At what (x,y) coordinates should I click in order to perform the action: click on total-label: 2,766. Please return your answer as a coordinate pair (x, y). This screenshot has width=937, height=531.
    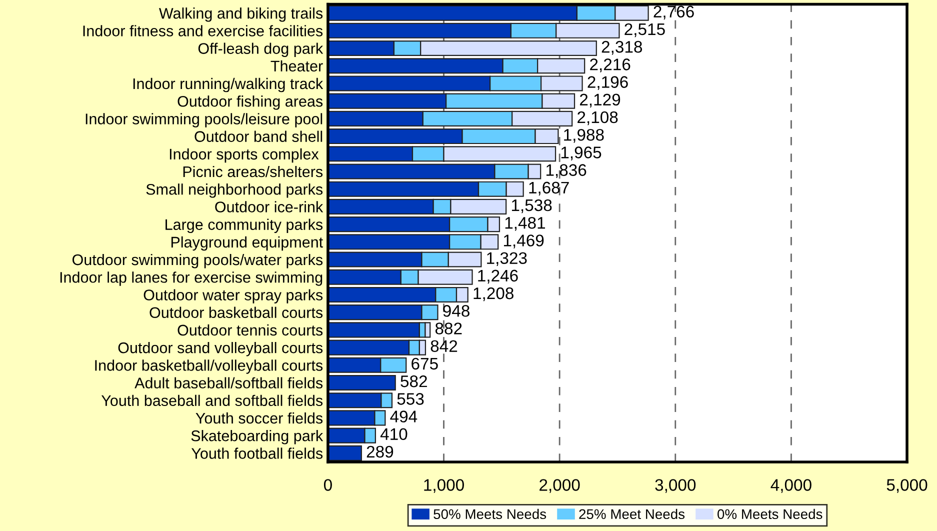
    Looking at the image, I should click on (674, 13).